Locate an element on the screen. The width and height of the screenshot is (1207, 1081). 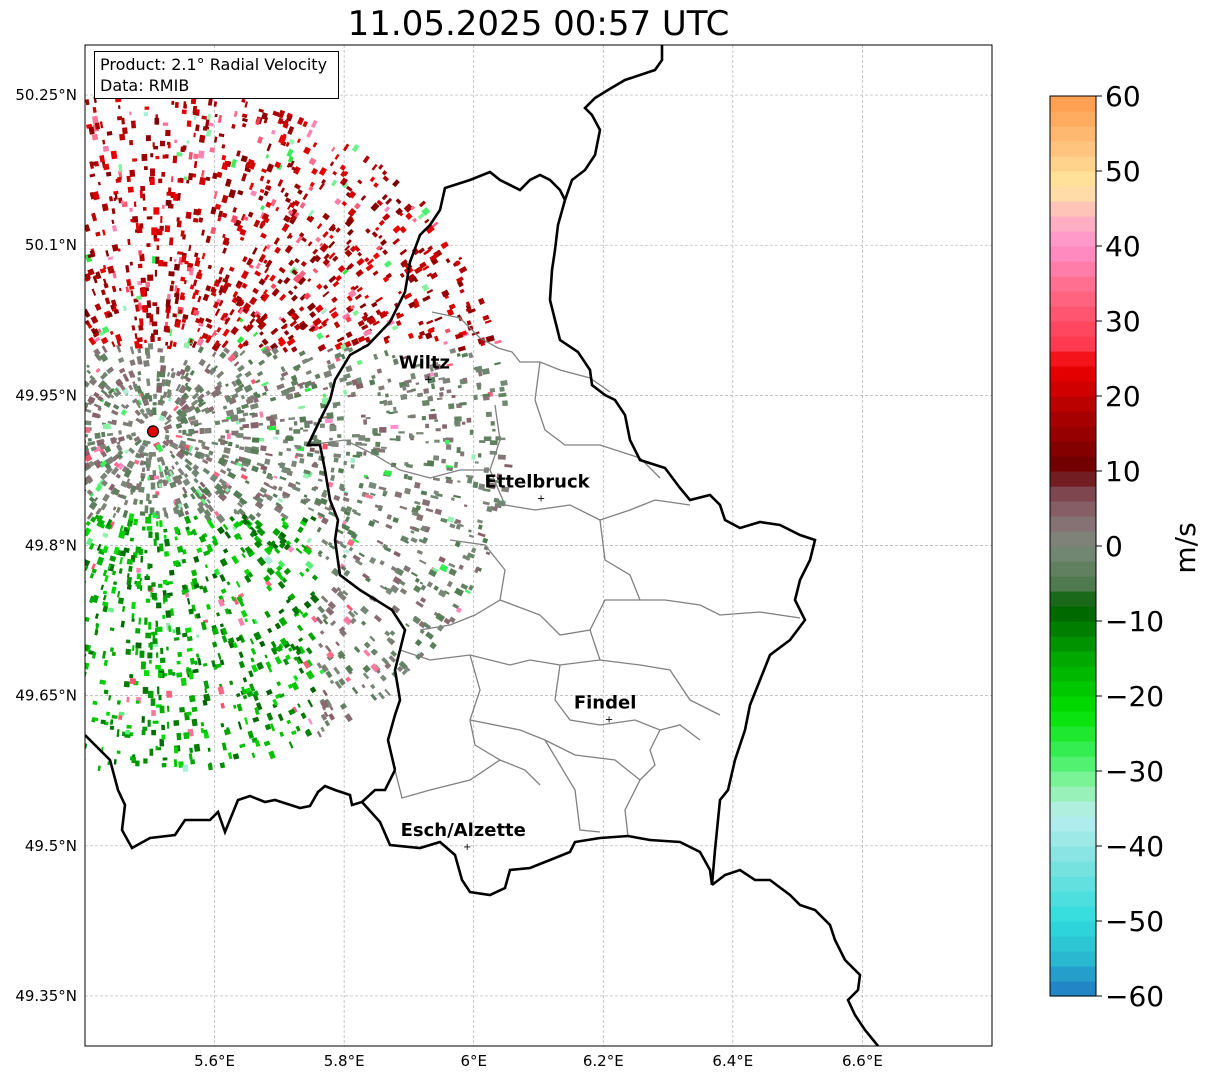
y-tick-label: 49.35°N is located at coordinates (46, 996).